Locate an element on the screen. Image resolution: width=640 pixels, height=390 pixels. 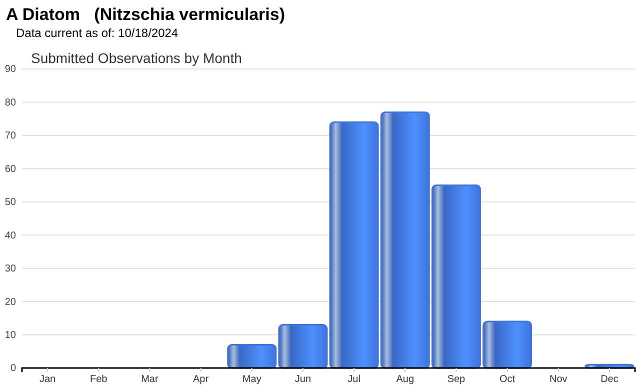
x-tick-label: Oct is located at coordinates (508, 380).